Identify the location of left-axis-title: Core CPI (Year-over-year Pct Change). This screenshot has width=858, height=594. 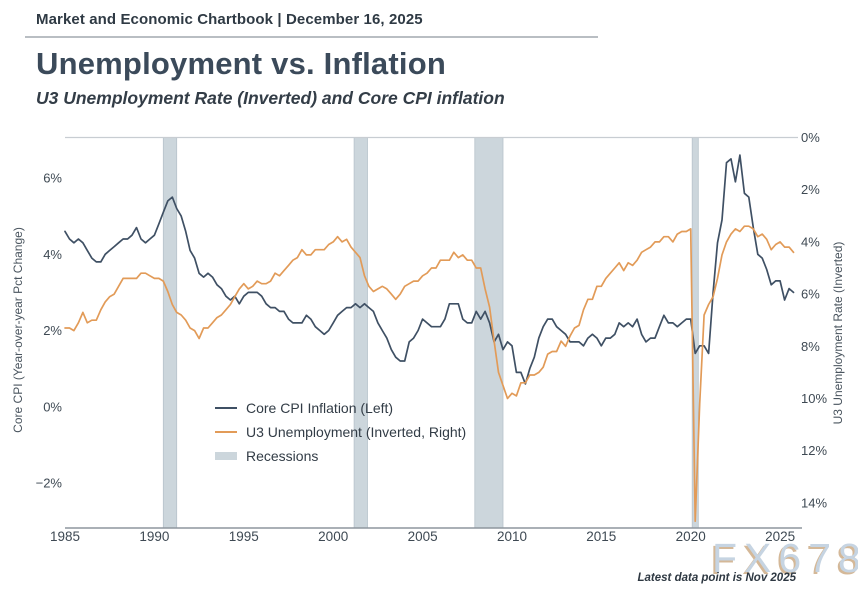
(18, 330).